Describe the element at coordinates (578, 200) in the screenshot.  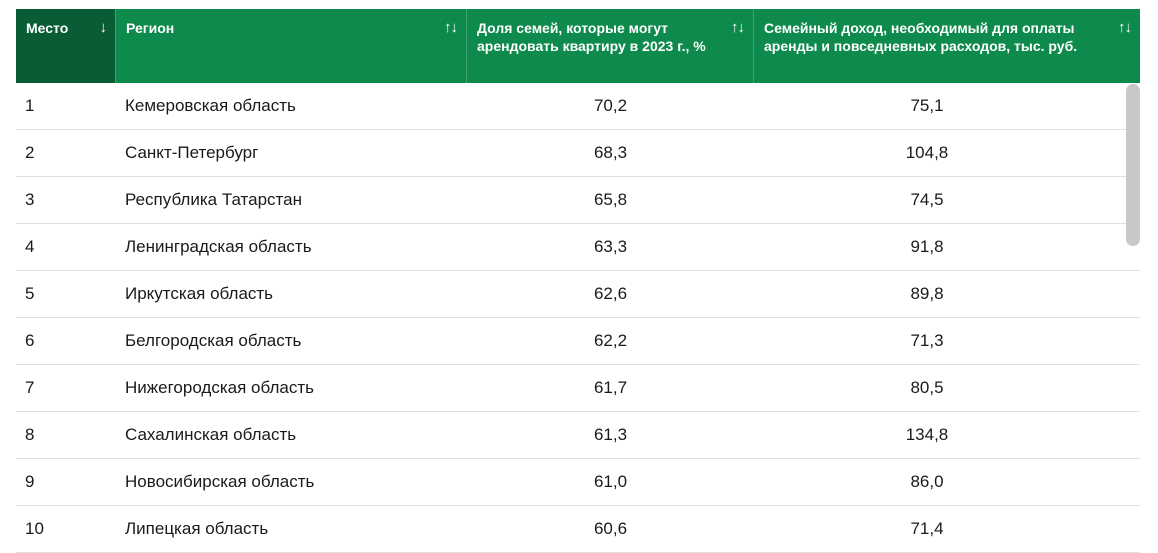
I see `table-row: 3 Республика Татарстан 65,8 74,5` at that location.